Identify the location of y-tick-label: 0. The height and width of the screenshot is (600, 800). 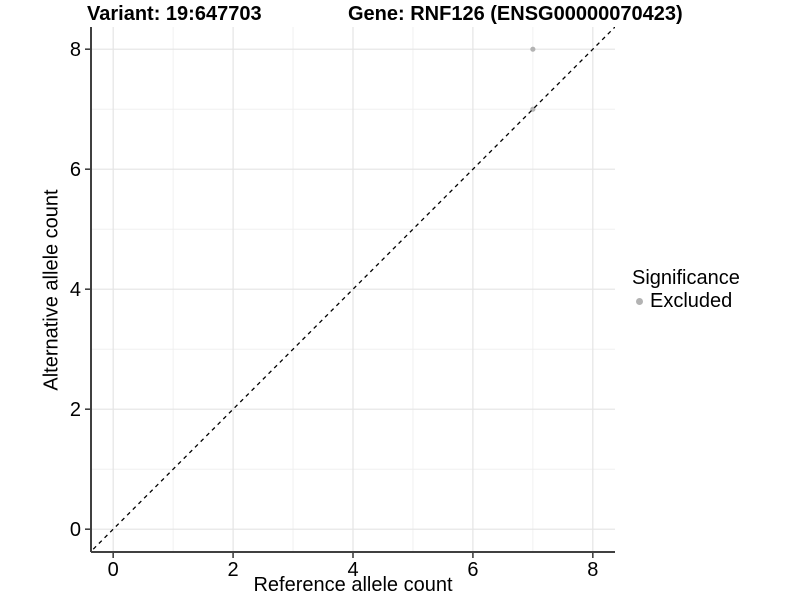
(75, 530).